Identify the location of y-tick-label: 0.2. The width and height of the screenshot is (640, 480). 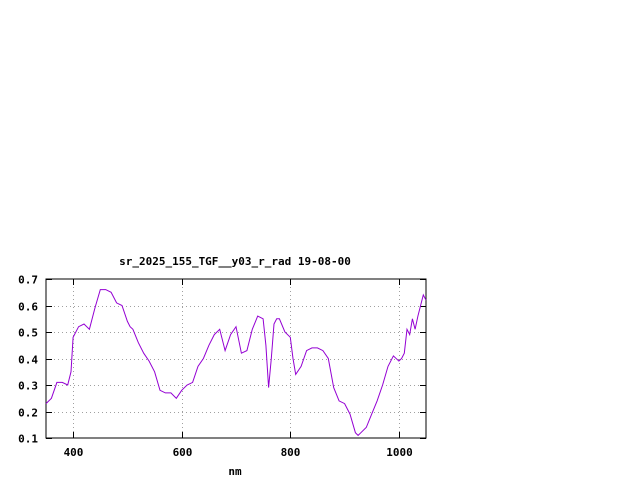
(28, 413).